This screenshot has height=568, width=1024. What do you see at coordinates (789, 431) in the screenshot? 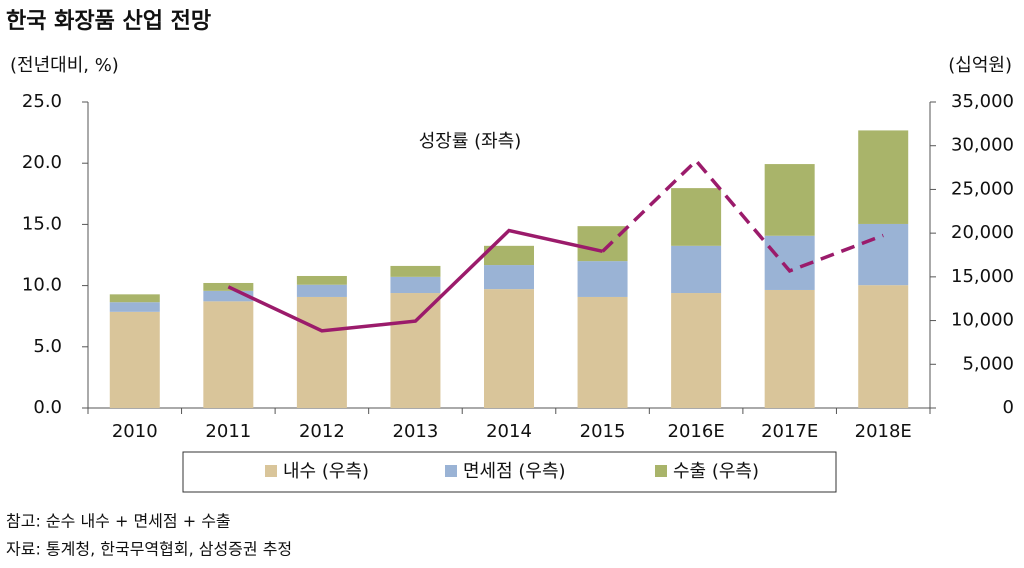
I see `x-tick-label: 2017E` at bounding box center [789, 431].